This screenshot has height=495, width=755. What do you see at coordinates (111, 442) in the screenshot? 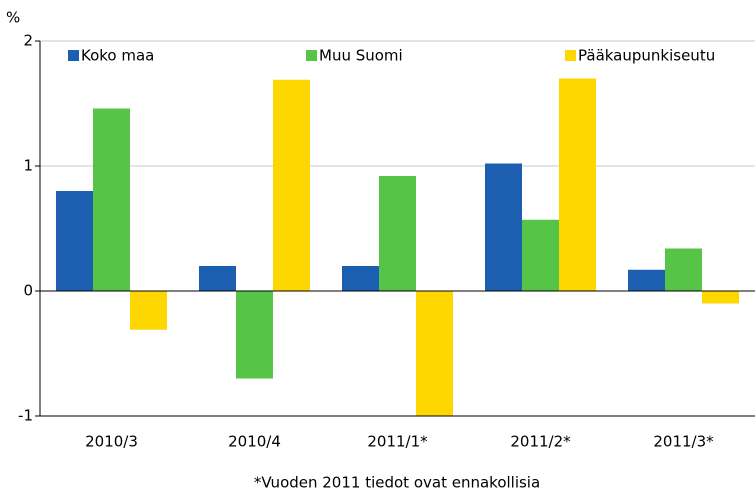
I see `x-tick-label: 2010/3` at bounding box center [111, 442].